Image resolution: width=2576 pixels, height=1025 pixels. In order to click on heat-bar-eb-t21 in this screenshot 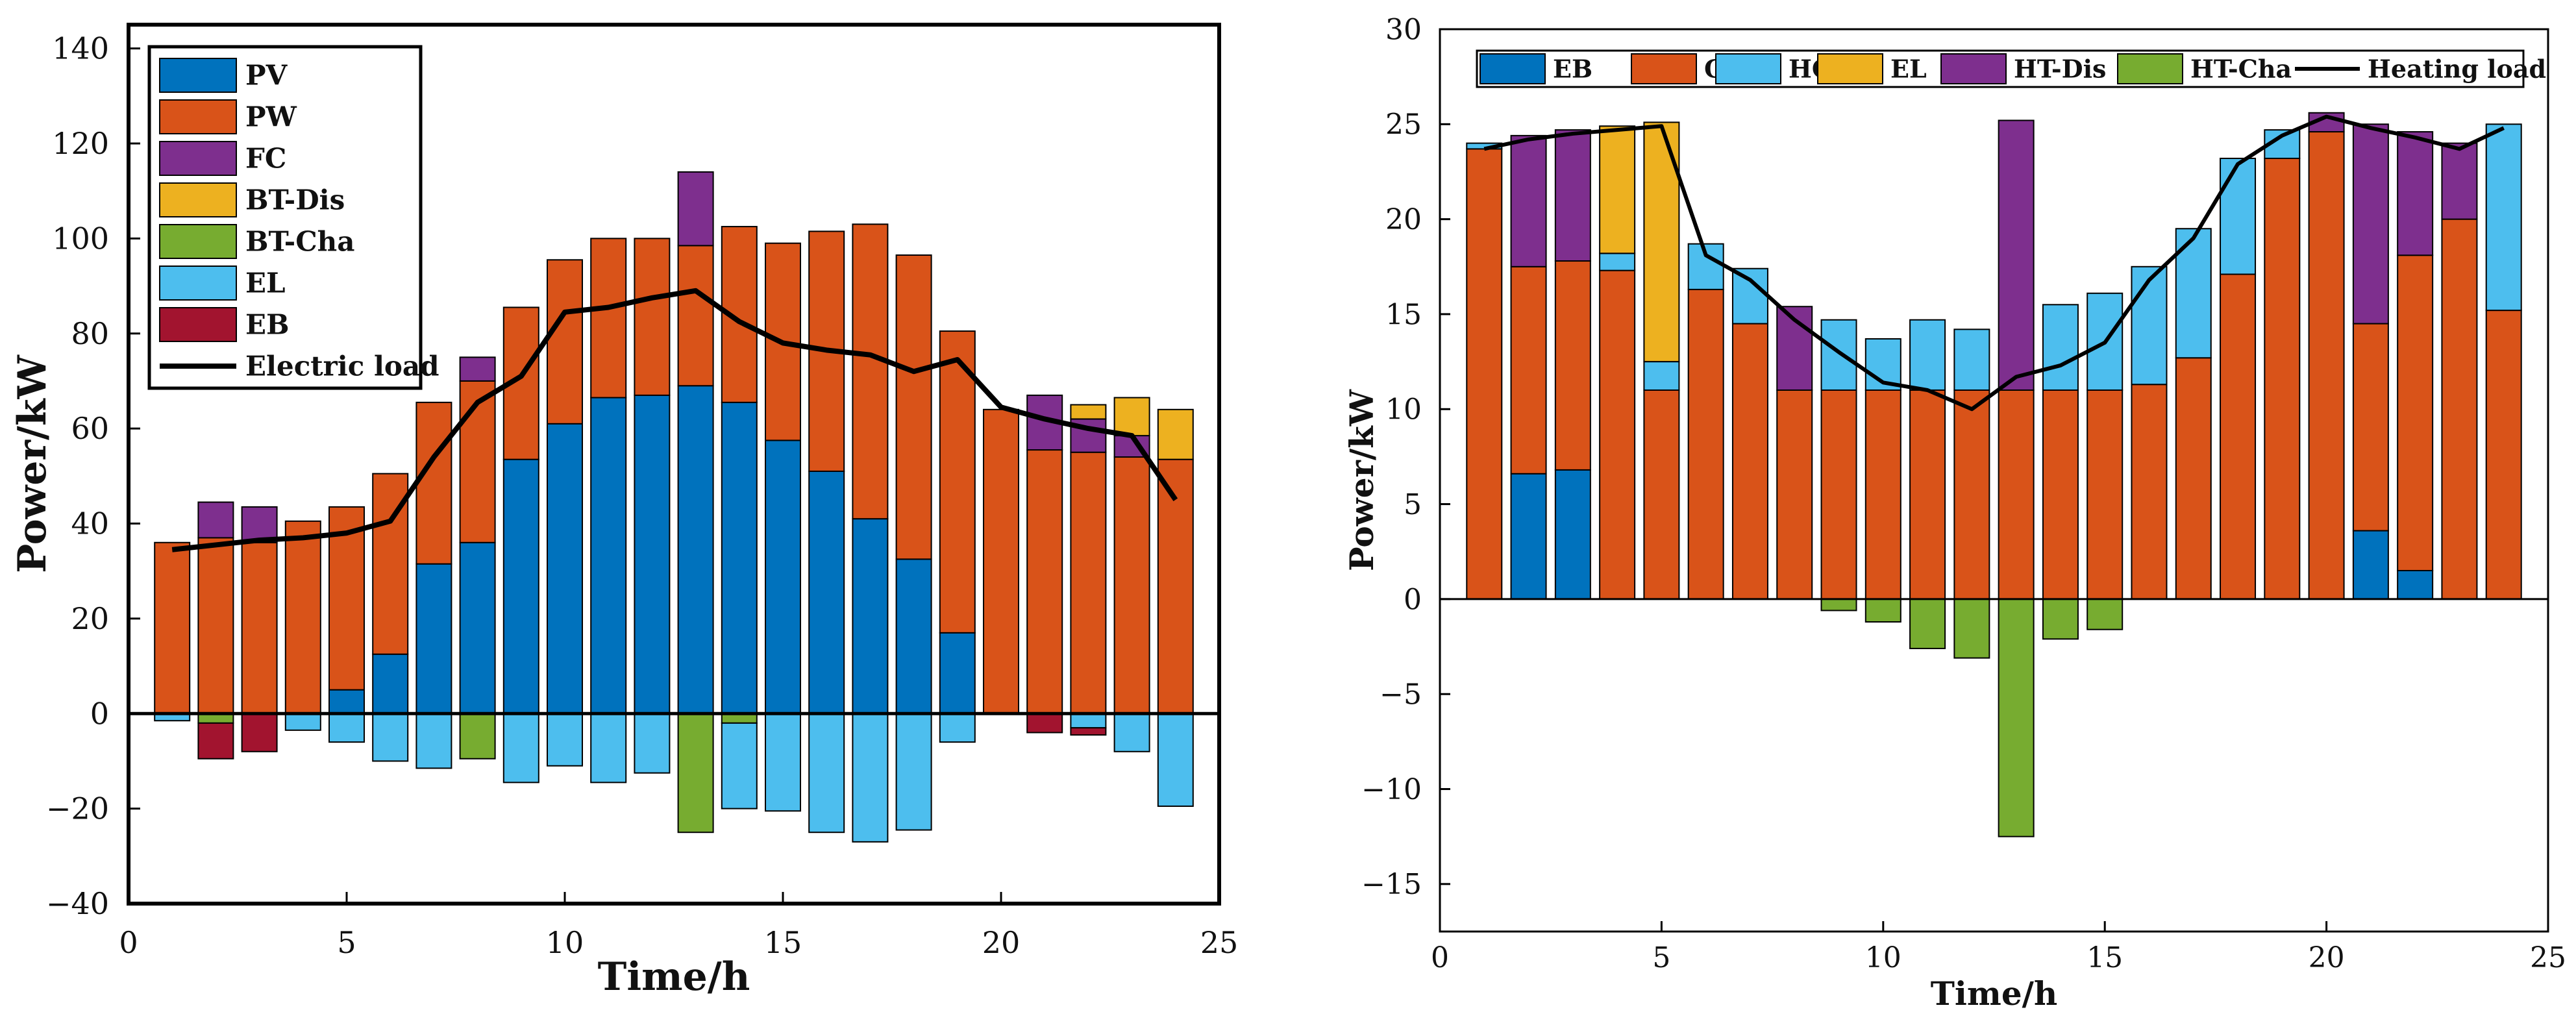, I will do `click(2370, 565)`.